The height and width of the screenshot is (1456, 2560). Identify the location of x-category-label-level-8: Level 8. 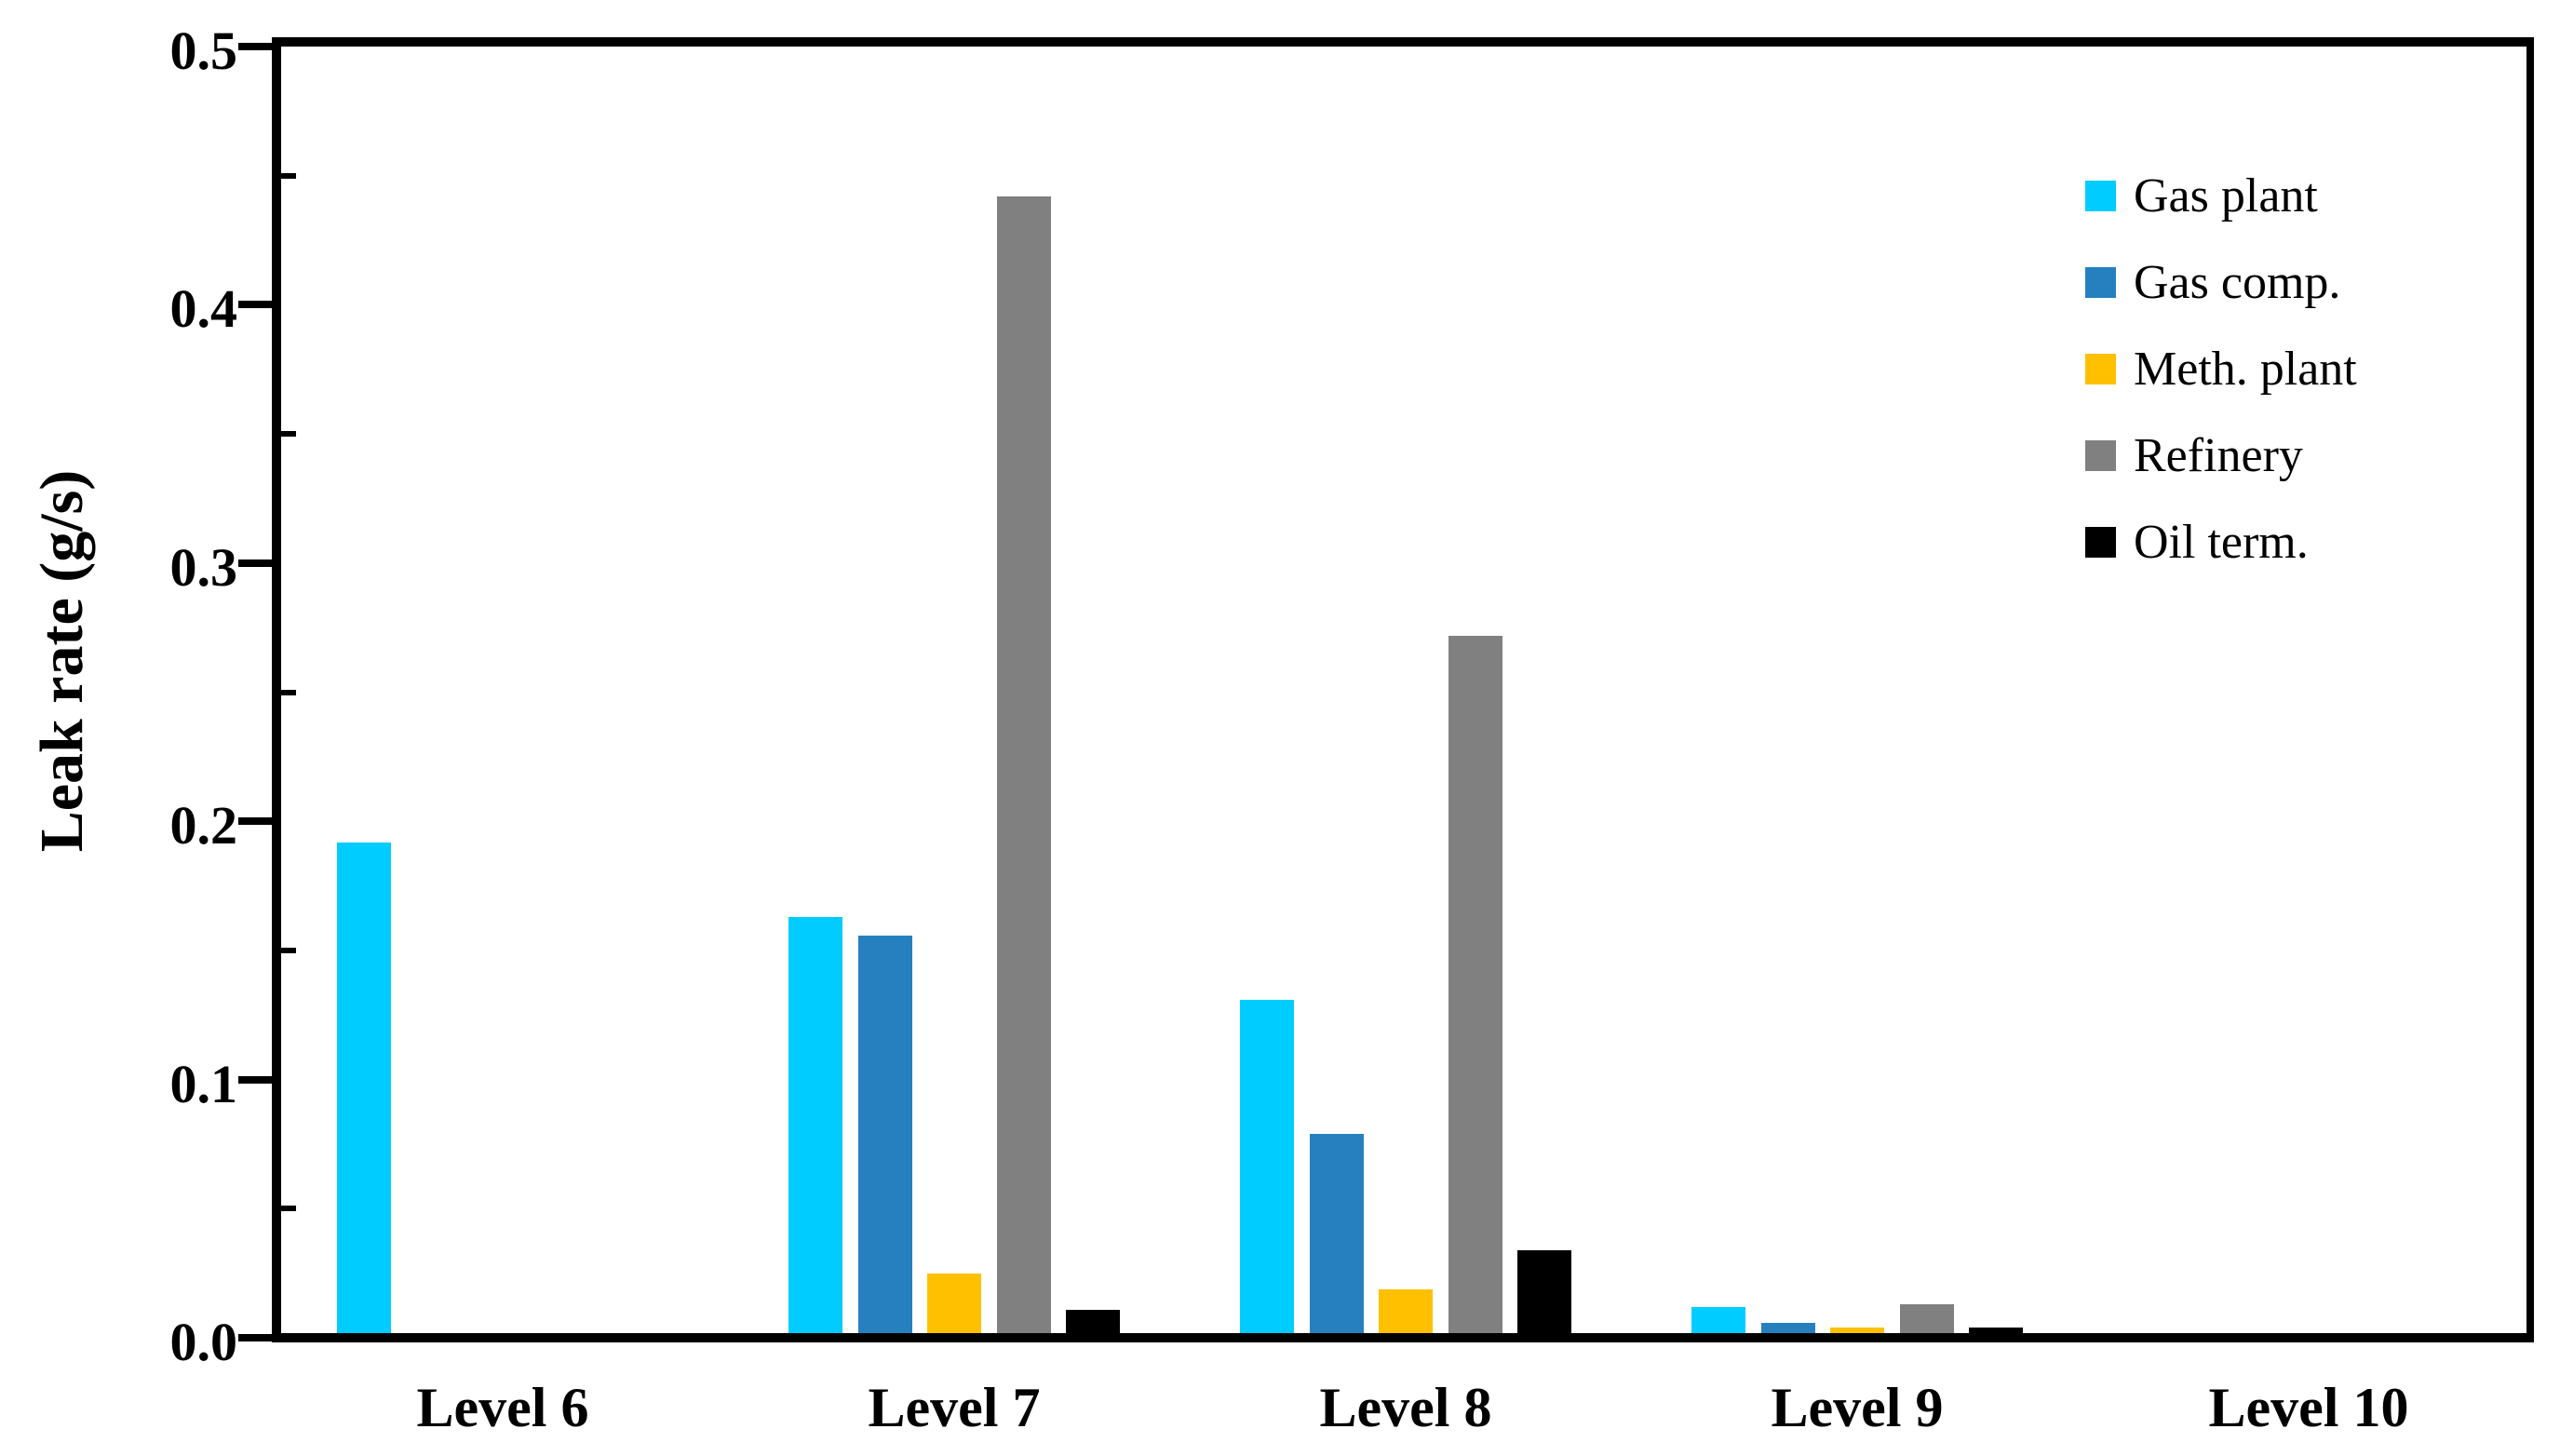
(1405, 1407).